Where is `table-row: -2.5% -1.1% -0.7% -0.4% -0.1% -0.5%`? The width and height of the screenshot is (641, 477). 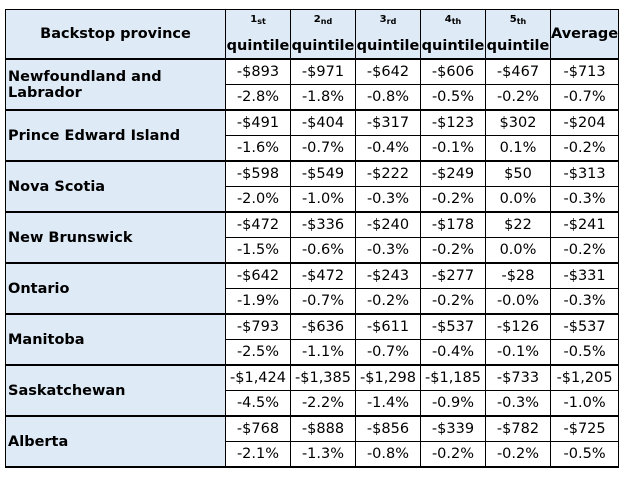 table-row: -2.5% -1.1% -0.7% -0.4% -0.1% -0.5% is located at coordinates (313, 352).